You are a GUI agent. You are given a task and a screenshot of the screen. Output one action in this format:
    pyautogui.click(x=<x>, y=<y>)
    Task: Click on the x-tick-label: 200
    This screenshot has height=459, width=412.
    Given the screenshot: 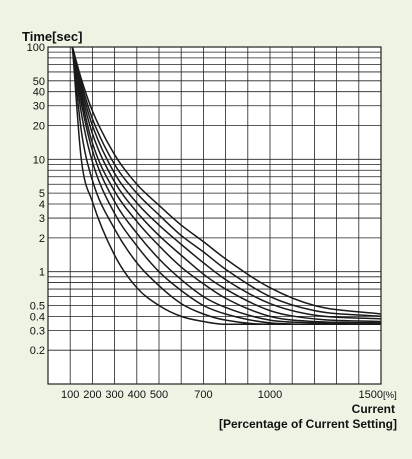 What is the action you would take?
    pyautogui.click(x=92, y=395)
    